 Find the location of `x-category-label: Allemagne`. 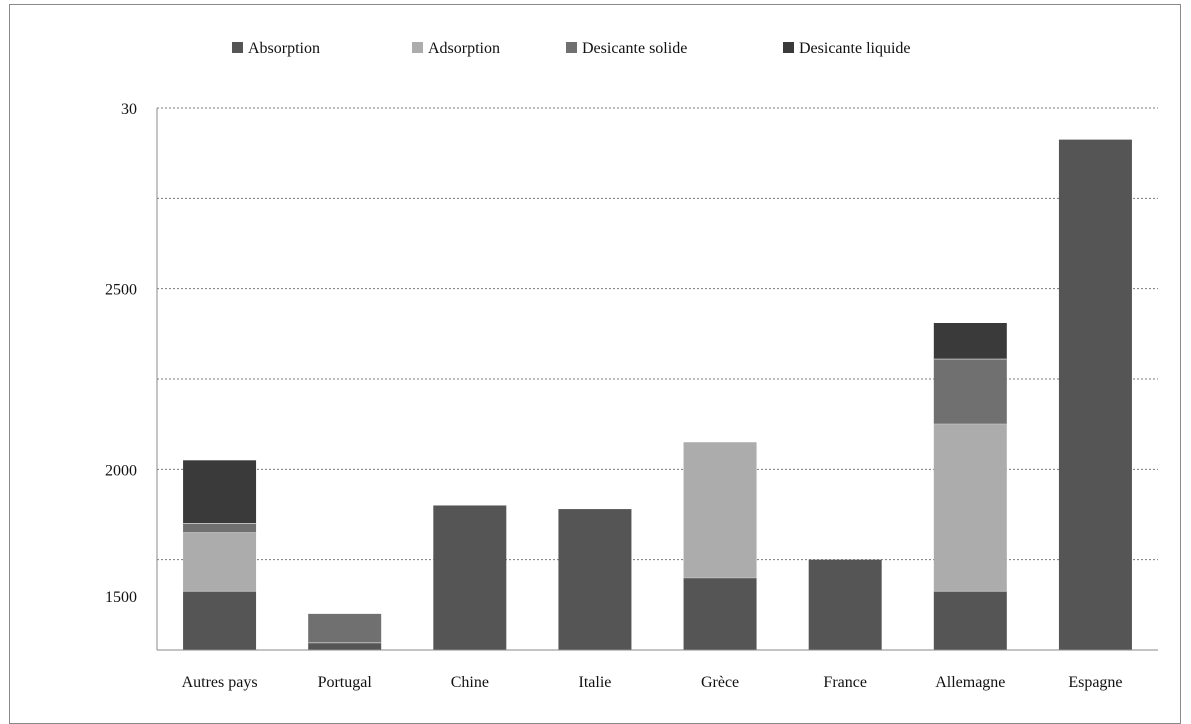

x-category-label: Allemagne is located at coordinates (970, 682).